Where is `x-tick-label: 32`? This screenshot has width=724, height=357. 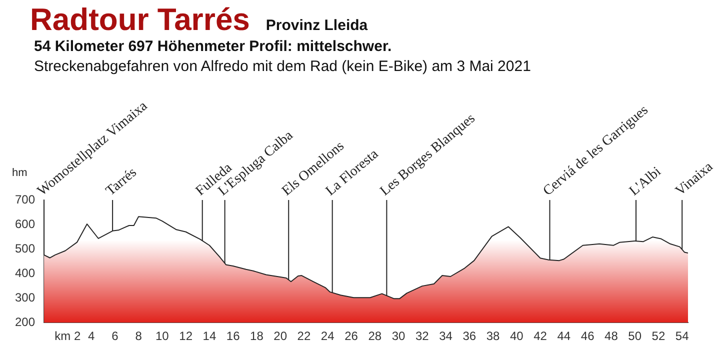 x-tick-label: 32 is located at coordinates (422, 336).